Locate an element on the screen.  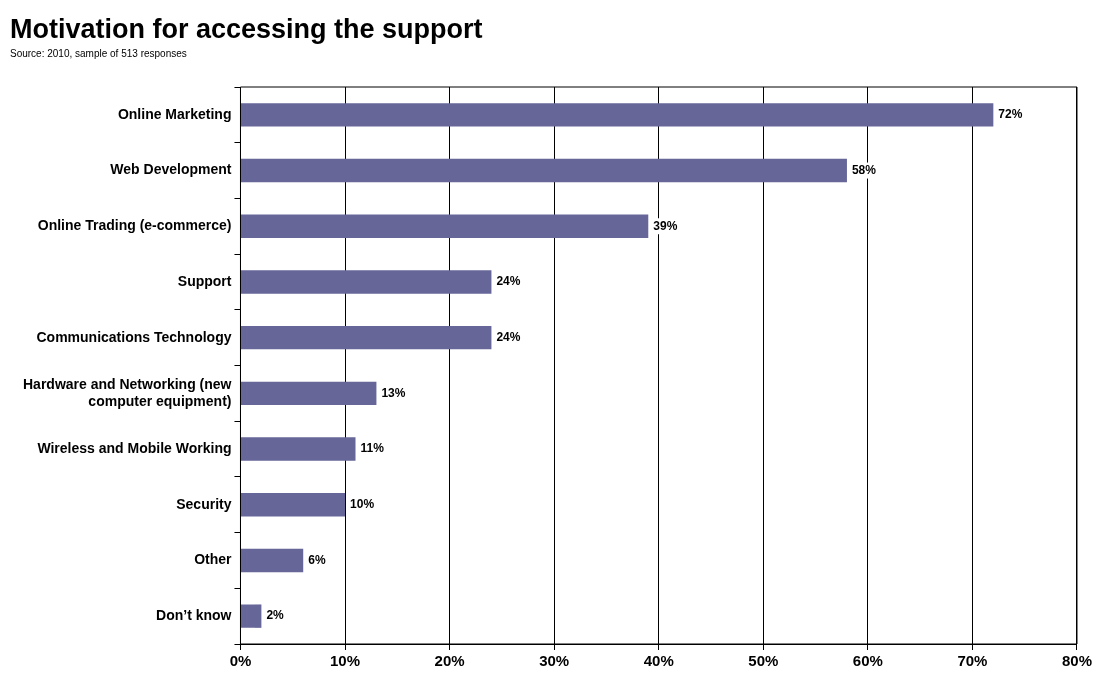
data-label: 39% is located at coordinates (665, 225).